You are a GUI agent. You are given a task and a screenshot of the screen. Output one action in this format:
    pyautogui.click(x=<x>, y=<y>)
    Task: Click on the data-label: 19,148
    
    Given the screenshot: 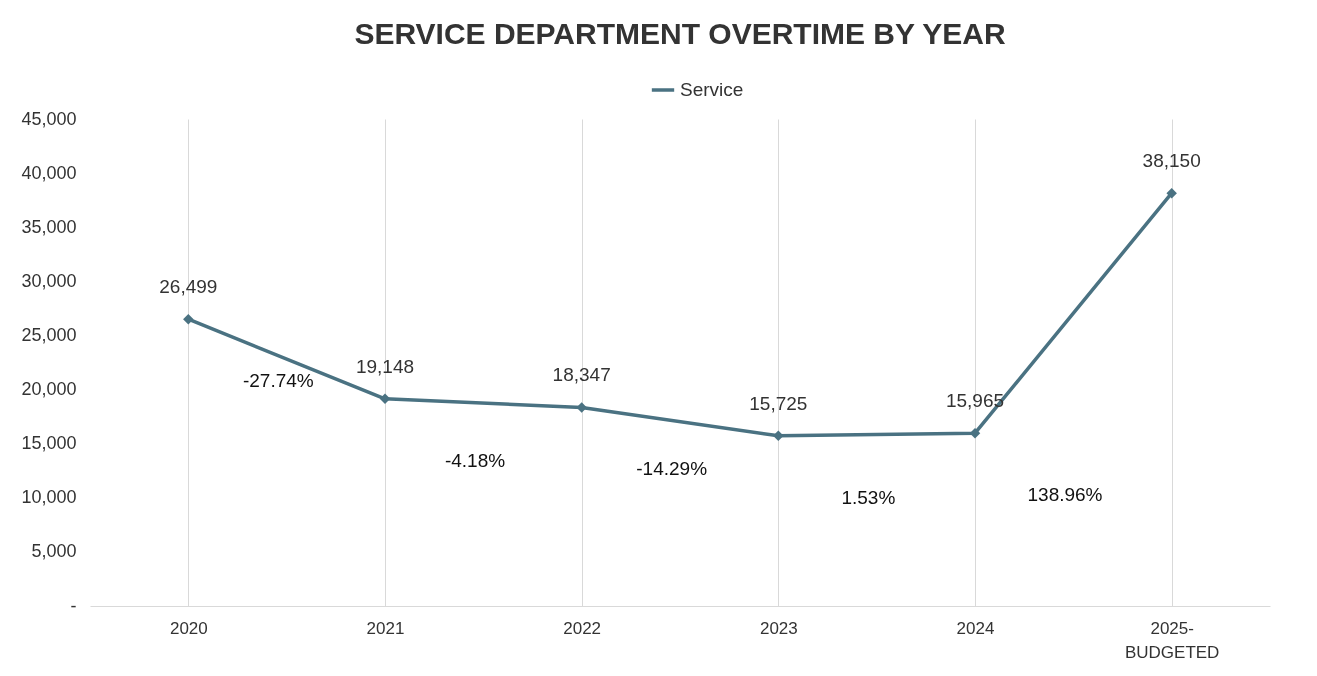 What is the action you would take?
    pyautogui.click(x=385, y=366)
    